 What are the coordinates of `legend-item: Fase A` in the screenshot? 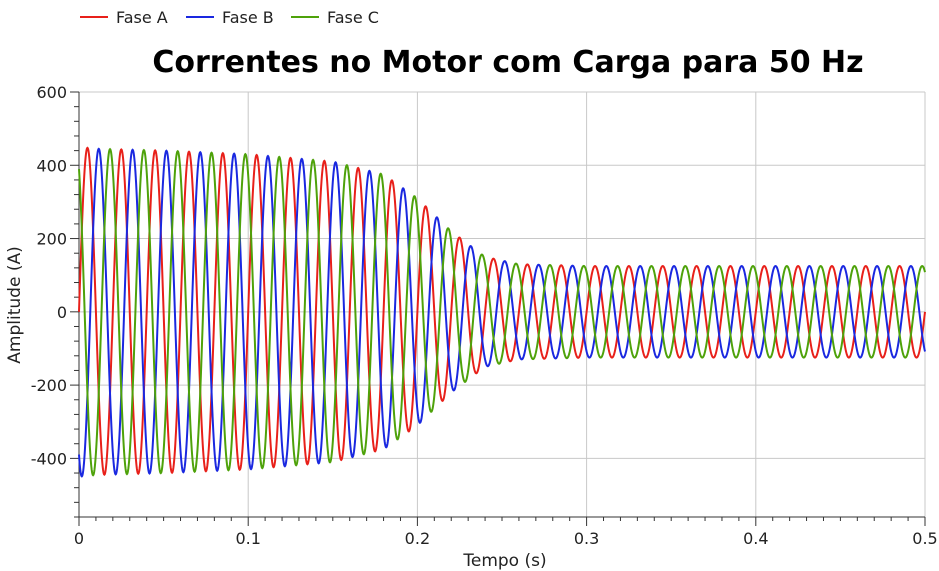 It's located at (124, 17).